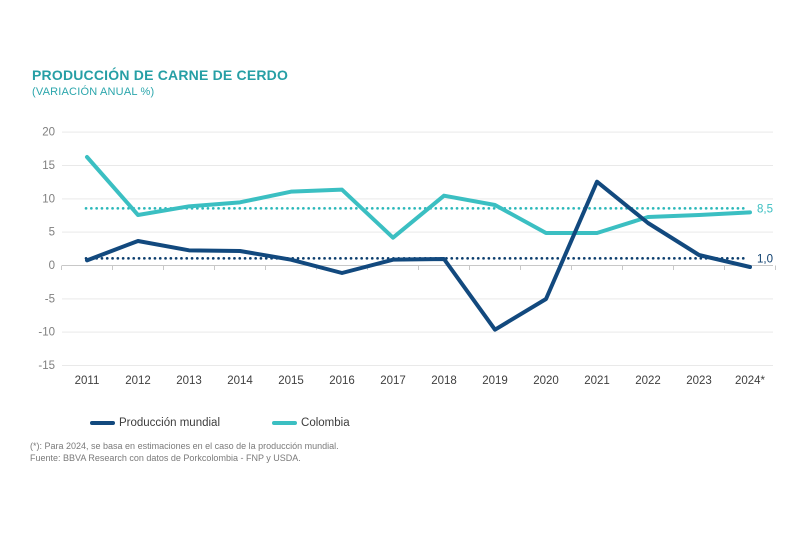 This screenshot has width=800, height=533. Describe the element at coordinates (48, 133) in the screenshot. I see `y-axis-label: 20` at that location.